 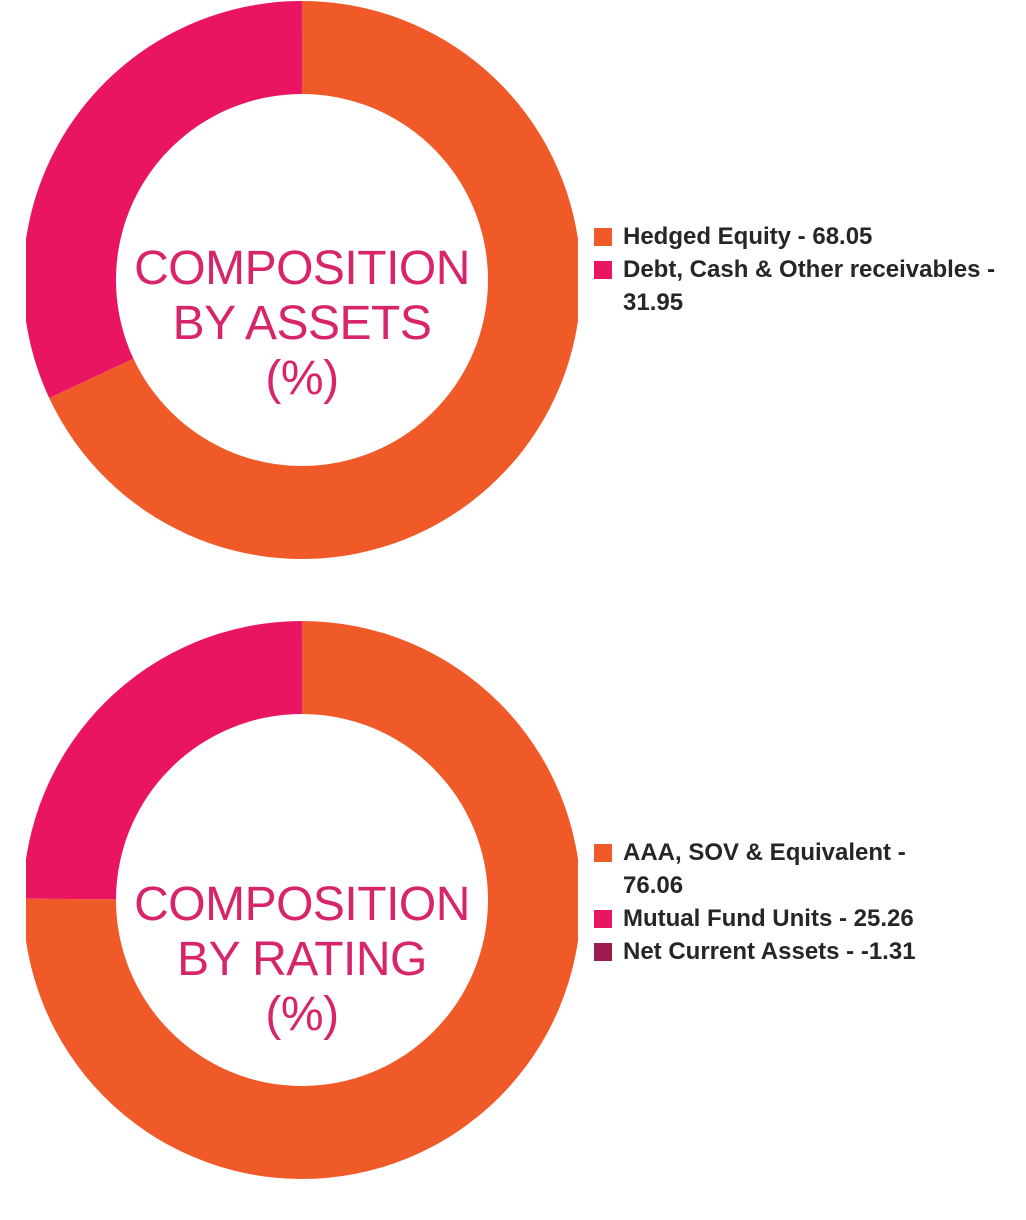 I want to click on assets-center-title: COMPOSITION BY ASSETS (%), so click(x=302, y=323).